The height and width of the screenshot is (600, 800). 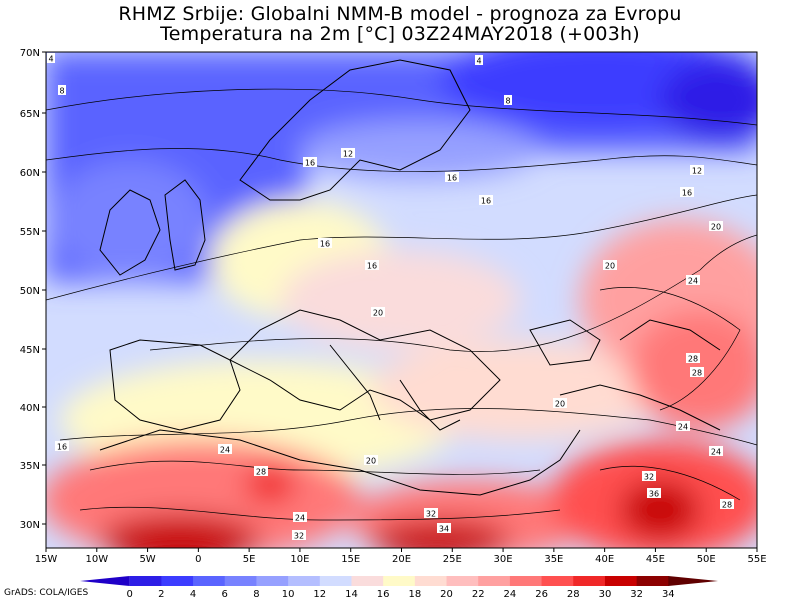 What do you see at coordinates (30, 53) in the screenshot?
I see `lat-tick-label: 70N` at bounding box center [30, 53].